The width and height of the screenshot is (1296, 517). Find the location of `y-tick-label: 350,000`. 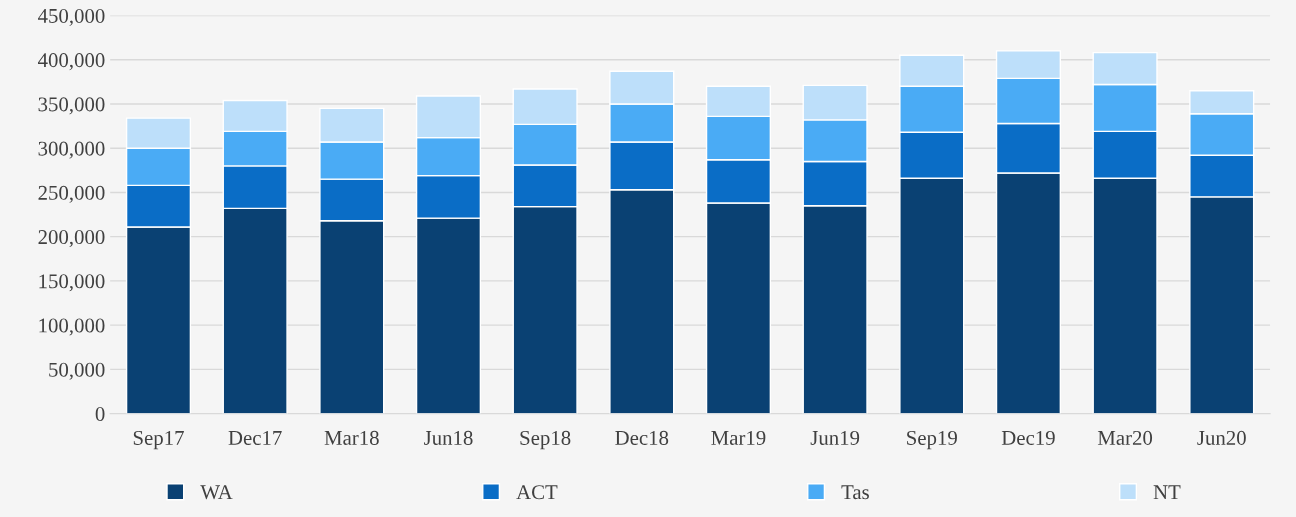

y-tick-label: 350,000 is located at coordinates (71, 106).